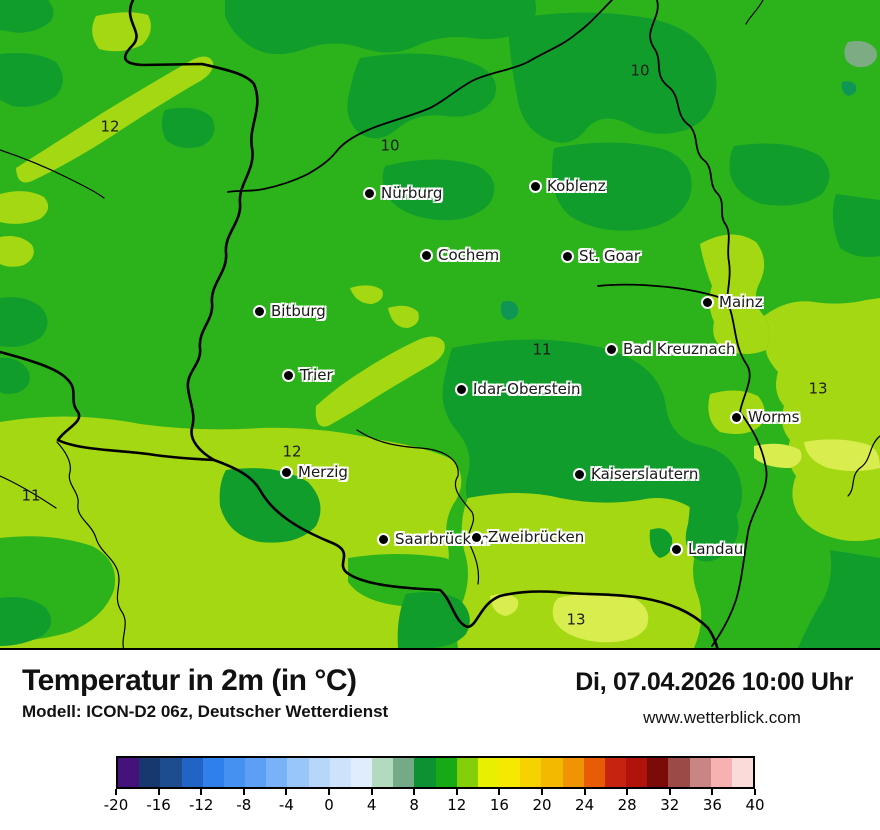 The height and width of the screenshot is (830, 880). I want to click on legend-tick-label: 36, so click(712, 805).